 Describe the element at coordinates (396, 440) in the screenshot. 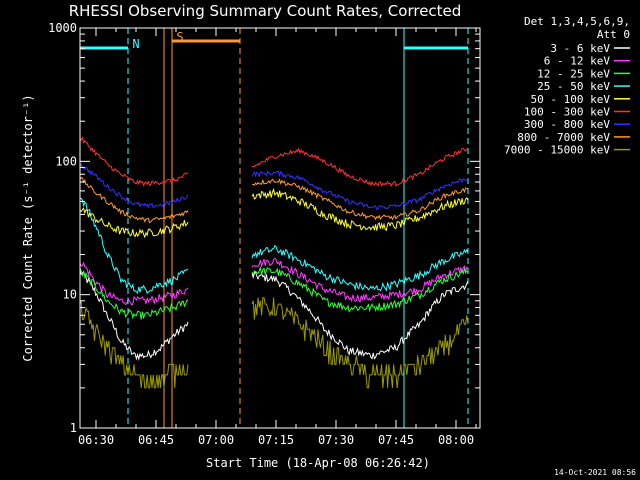

I see `x-tick-label: 07:45` at that location.